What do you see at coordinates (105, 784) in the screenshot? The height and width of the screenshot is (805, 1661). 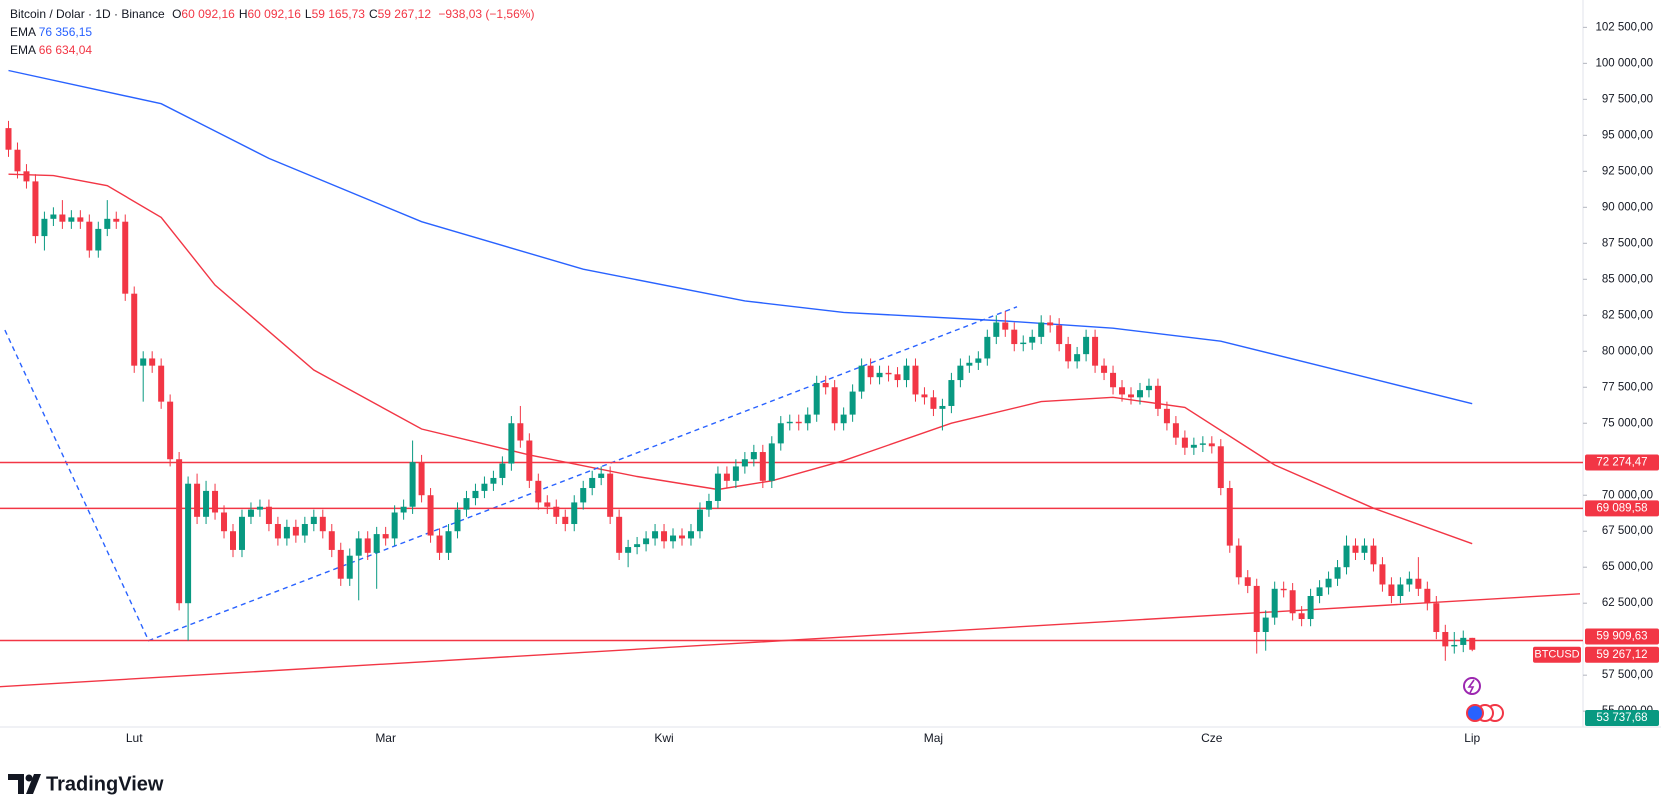 I see `logo-text: TradingView` at bounding box center [105, 784].